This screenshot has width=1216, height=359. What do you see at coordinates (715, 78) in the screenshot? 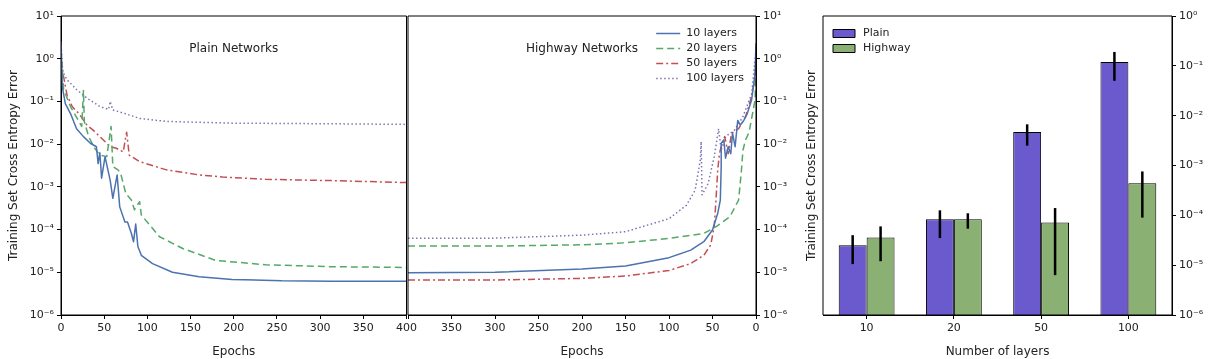
I see `legend-label: 100 layers` at bounding box center [715, 78].